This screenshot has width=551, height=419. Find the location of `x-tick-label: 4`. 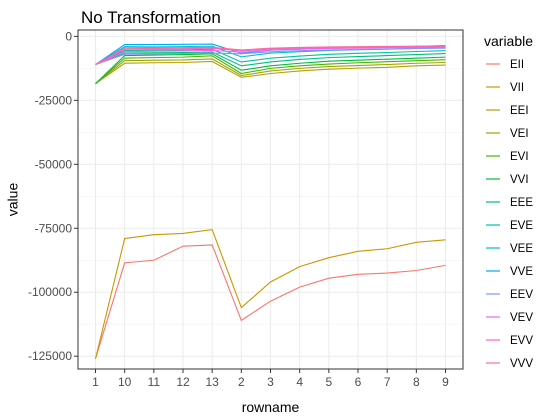

x-tick-label: 4 is located at coordinates (299, 382).